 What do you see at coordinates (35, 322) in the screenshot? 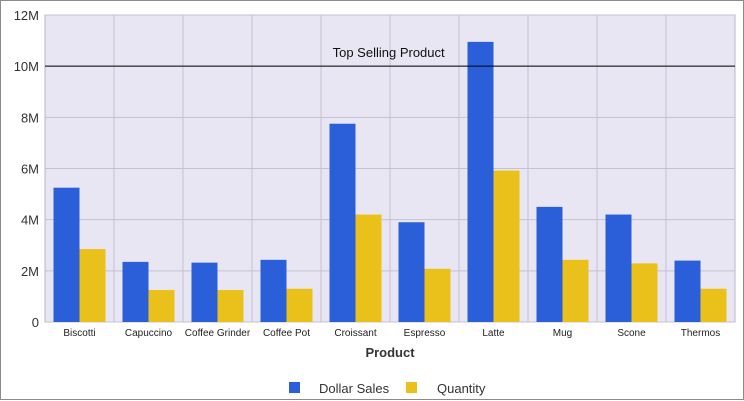
I see `y-tick-label: 0` at bounding box center [35, 322].